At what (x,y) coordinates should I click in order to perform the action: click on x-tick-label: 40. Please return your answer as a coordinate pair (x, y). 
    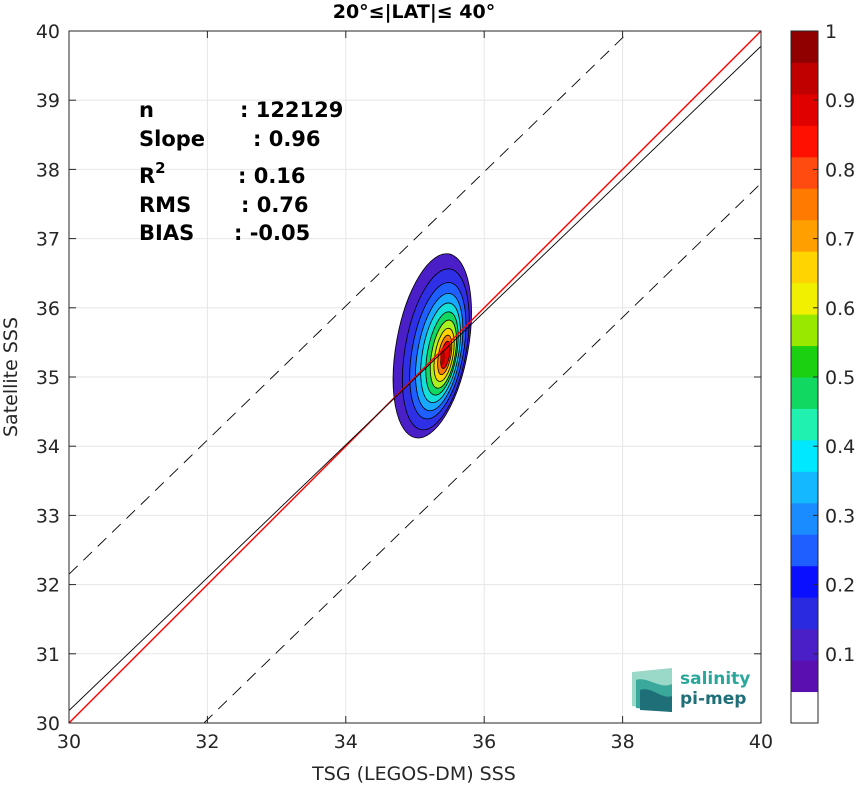
    Looking at the image, I should click on (761, 742).